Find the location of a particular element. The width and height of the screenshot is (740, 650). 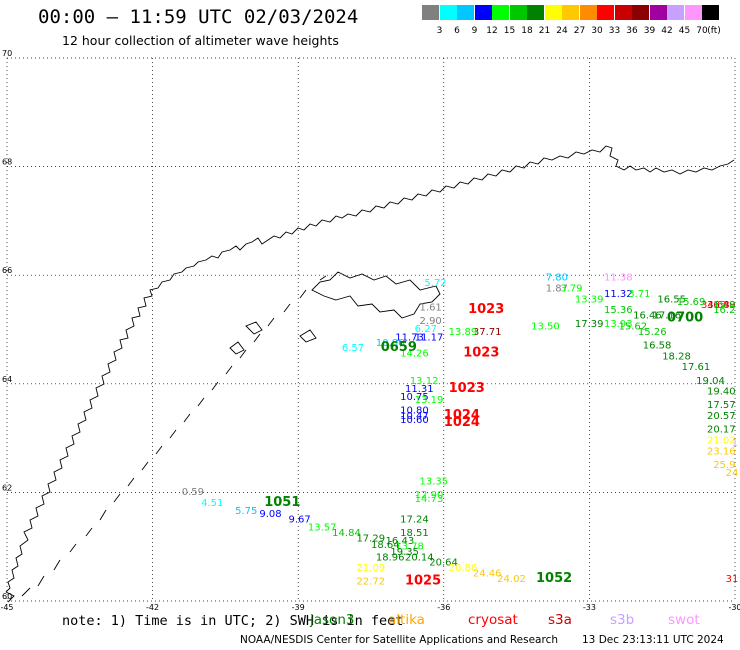

wave-height-value: 20.57 is located at coordinates (721, 416).